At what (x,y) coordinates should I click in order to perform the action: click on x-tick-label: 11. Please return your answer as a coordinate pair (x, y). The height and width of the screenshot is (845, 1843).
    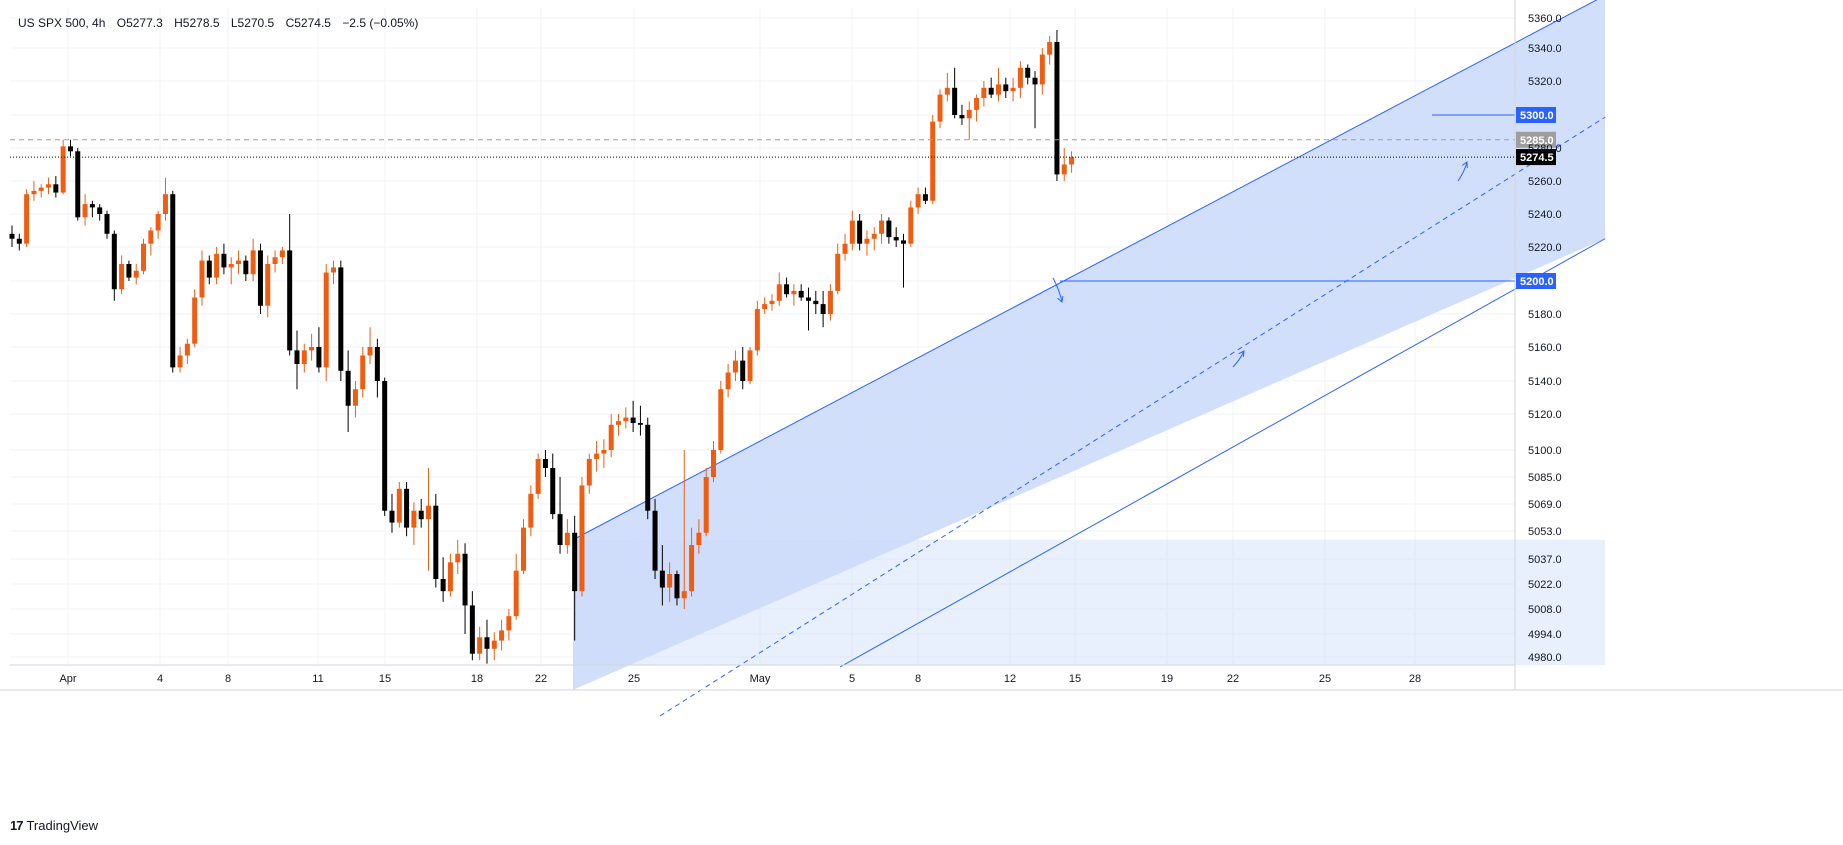
    Looking at the image, I should click on (317, 679).